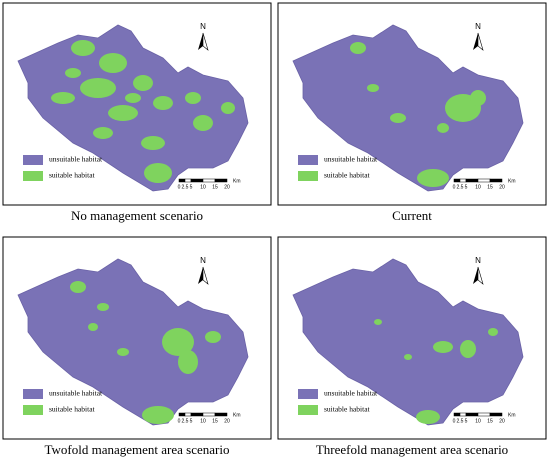 This screenshot has width=550, height=466. I want to click on panel-caption: Threefold management area scenario, so click(412, 449).